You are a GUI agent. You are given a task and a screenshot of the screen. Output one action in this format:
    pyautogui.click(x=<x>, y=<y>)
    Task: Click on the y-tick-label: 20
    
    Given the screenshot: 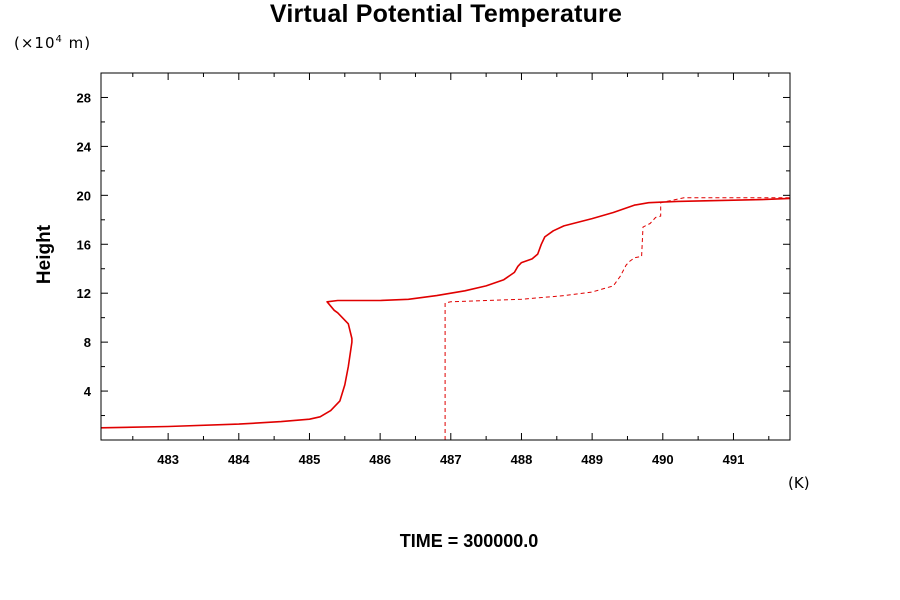 What is the action you would take?
    pyautogui.click(x=84, y=195)
    